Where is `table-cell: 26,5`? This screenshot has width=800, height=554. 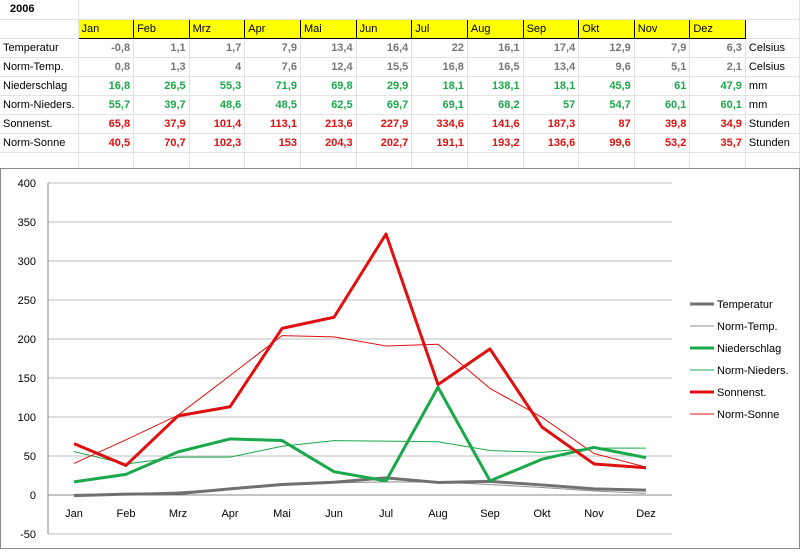 table-cell: 26,5 is located at coordinates (161, 86).